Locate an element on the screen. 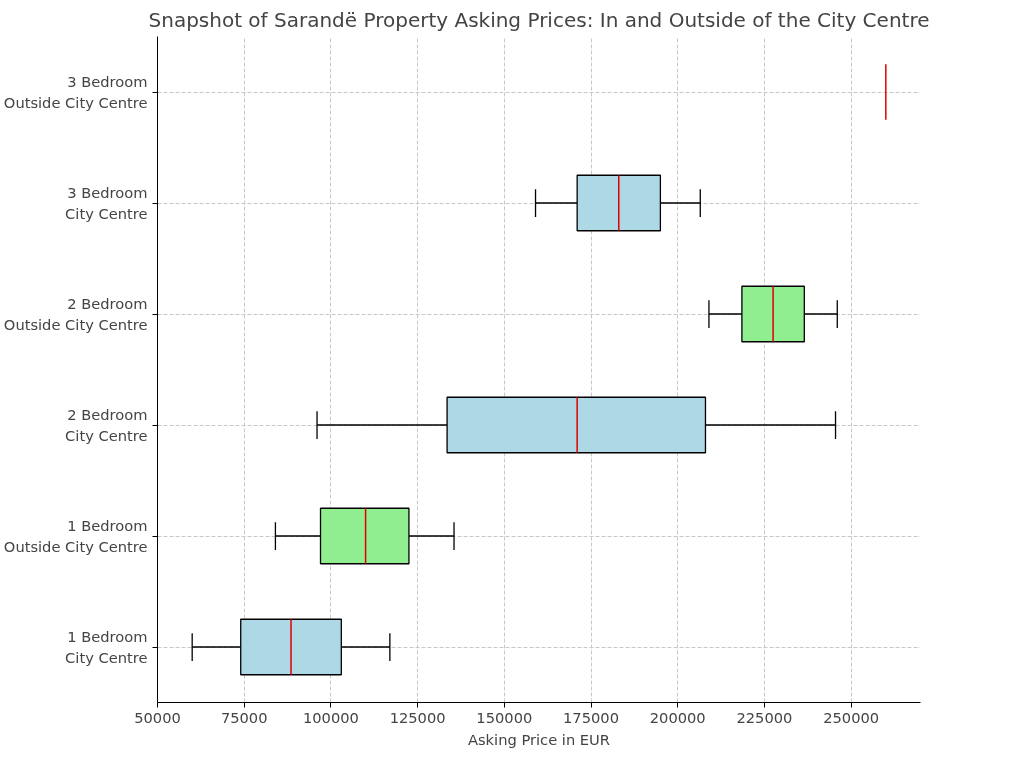 The width and height of the screenshot is (1024, 764). y-tick-label: 2 Bedroom Outside City Centre is located at coordinates (75, 314).